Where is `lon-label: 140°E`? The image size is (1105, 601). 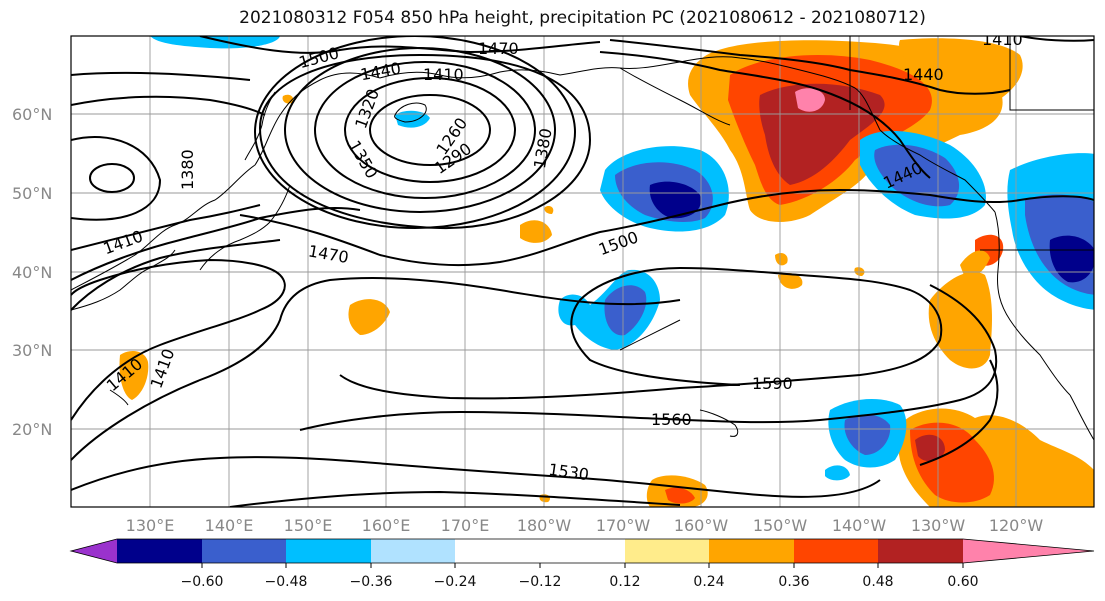 lon-label: 140°E is located at coordinates (229, 525).